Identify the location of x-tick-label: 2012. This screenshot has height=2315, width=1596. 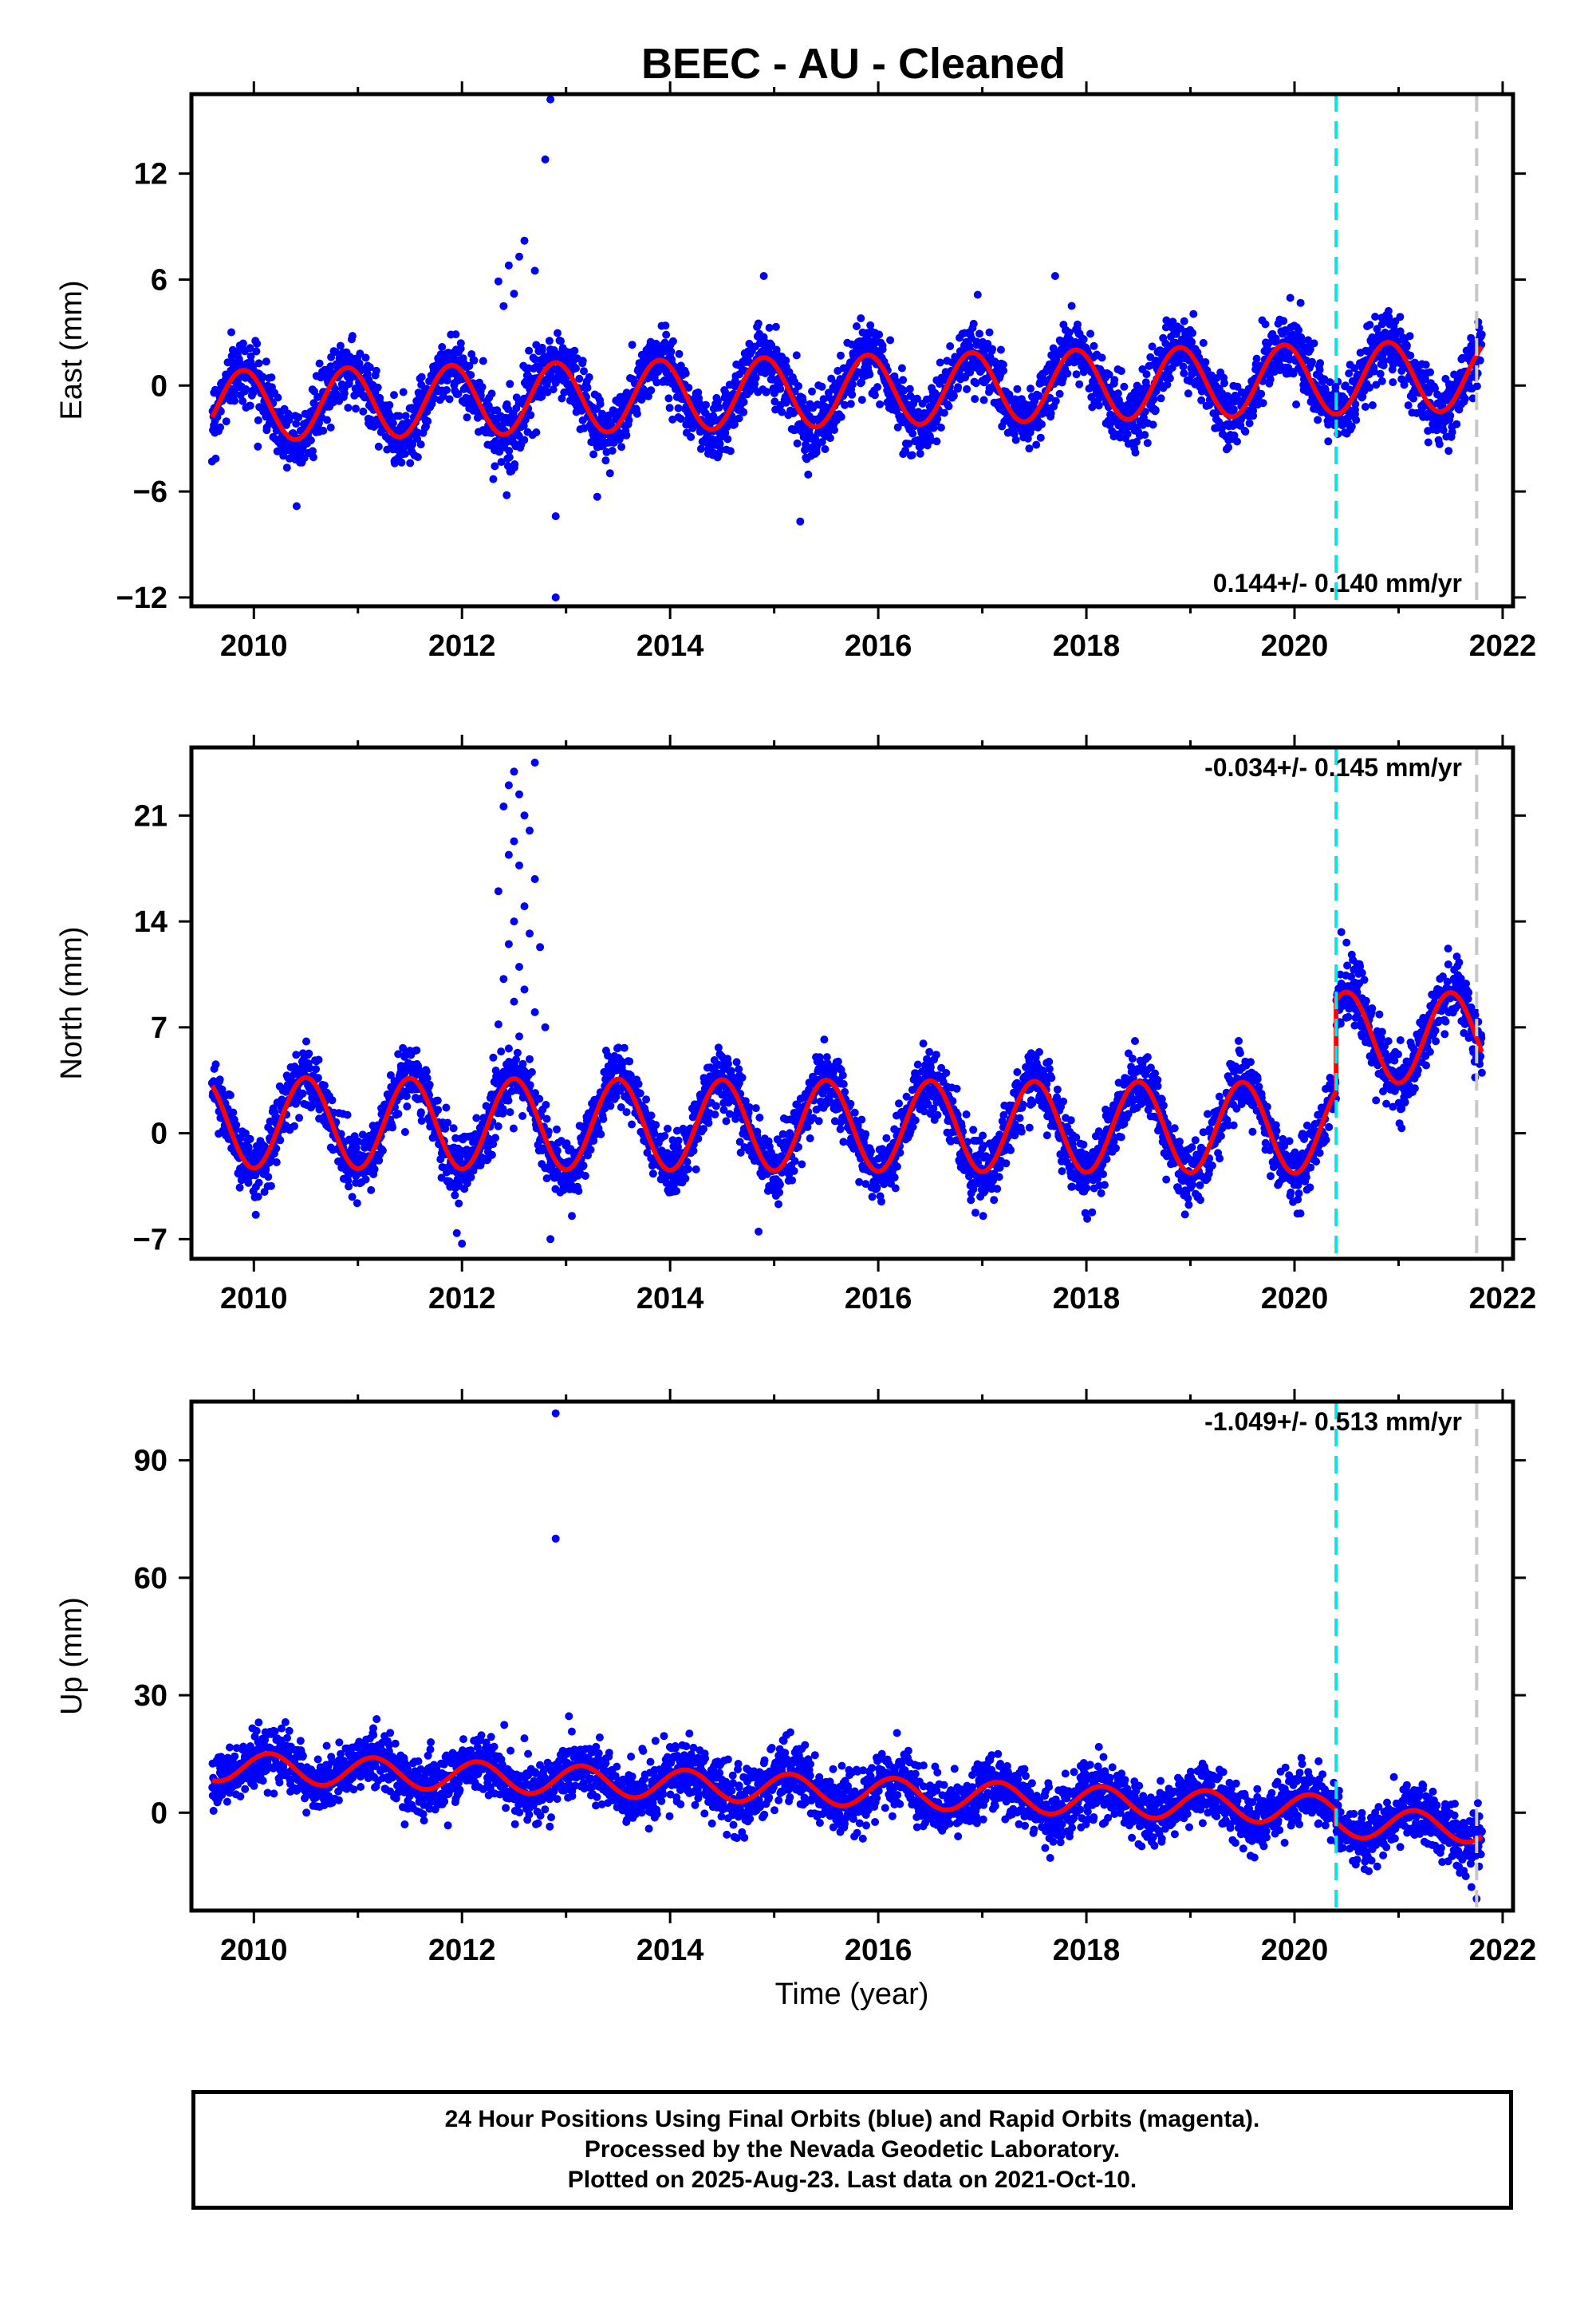
(462, 646).